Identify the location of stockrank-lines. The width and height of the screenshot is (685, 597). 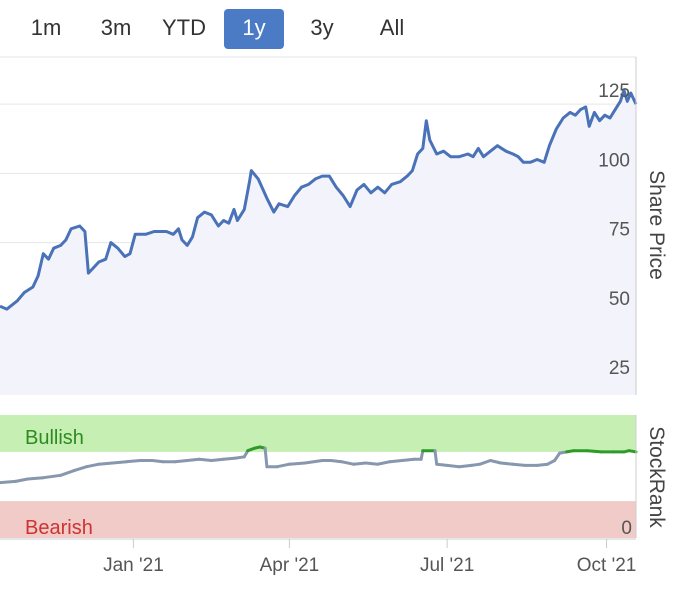
(319, 465).